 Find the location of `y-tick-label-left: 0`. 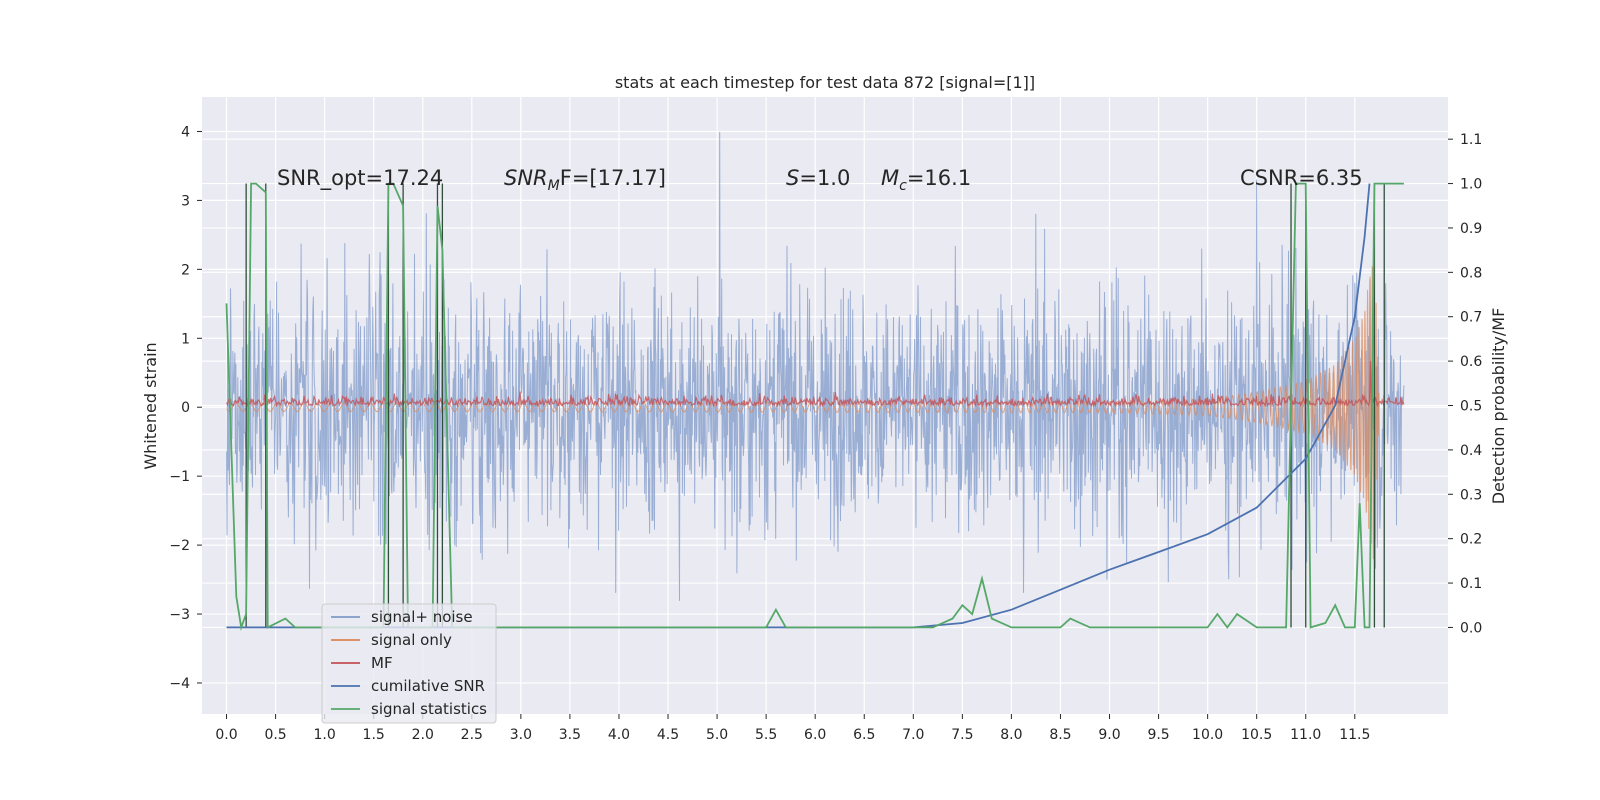

y-tick-label-left: 0 is located at coordinates (185, 408).